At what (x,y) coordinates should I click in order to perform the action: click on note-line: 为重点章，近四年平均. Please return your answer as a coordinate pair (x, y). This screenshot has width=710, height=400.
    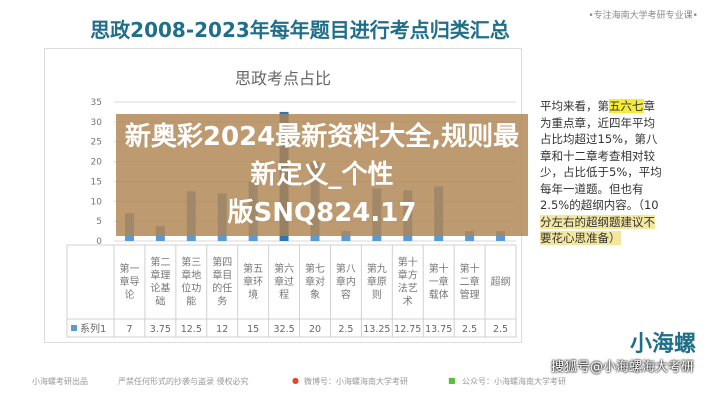
    Looking at the image, I should click on (610, 123).